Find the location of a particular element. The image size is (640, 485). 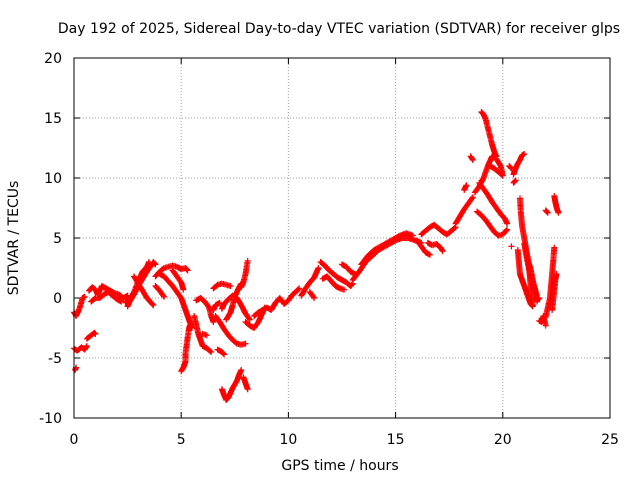

y-tick-label: 10 is located at coordinates (53, 179).